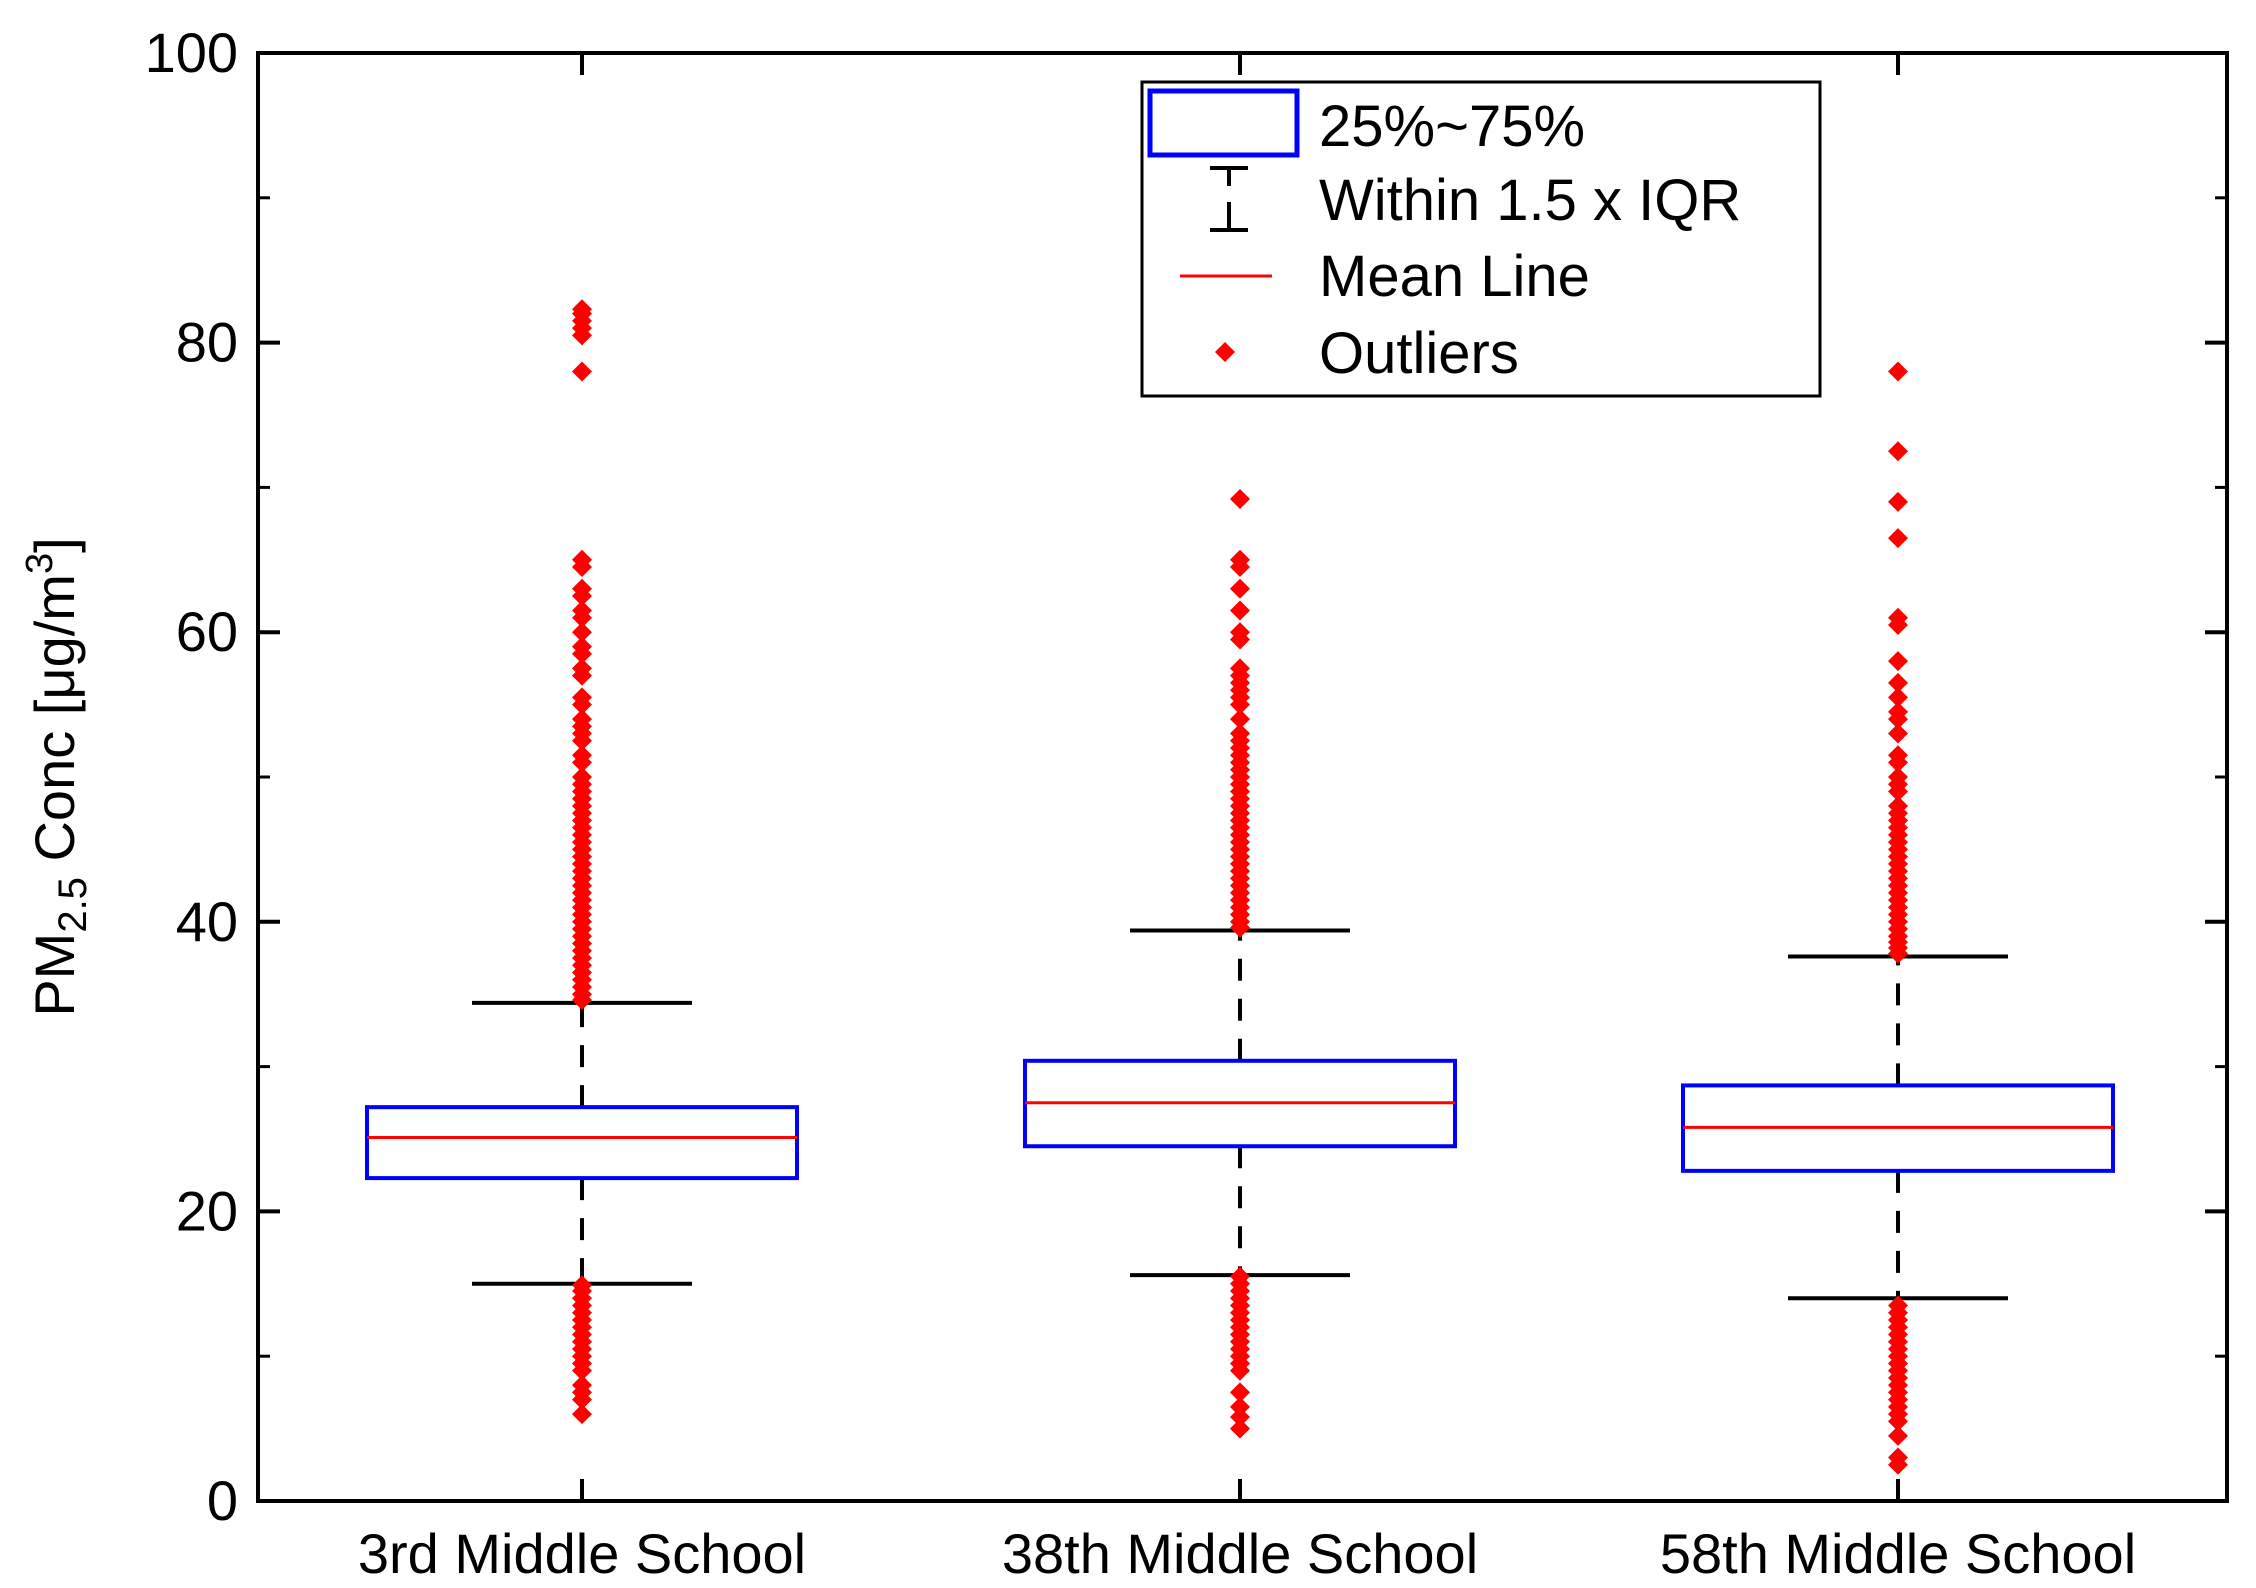  Describe the element at coordinates (1240, 1553) in the screenshot. I see `x-tick-label: 38th Middle School` at that location.